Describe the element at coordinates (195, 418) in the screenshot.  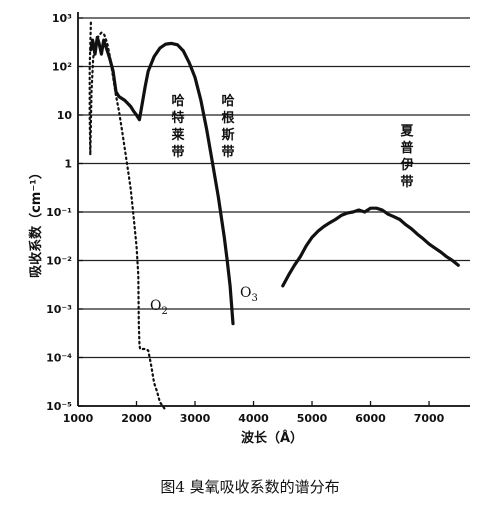
I see `x-tick-label: 3000` at that location.